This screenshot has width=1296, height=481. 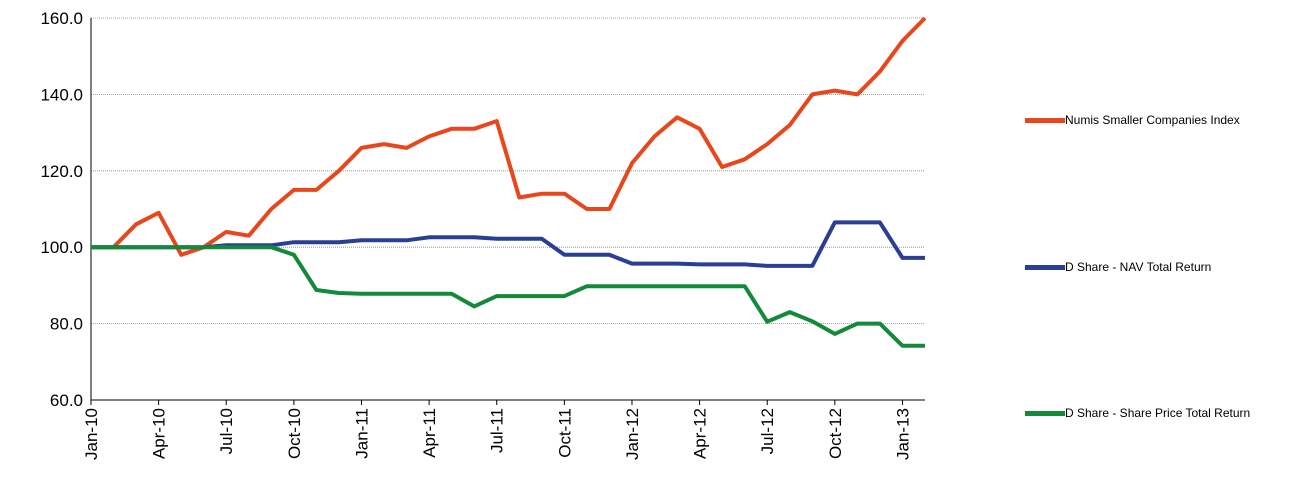 I want to click on x-tick-label: Jul-11, so click(x=497, y=430).